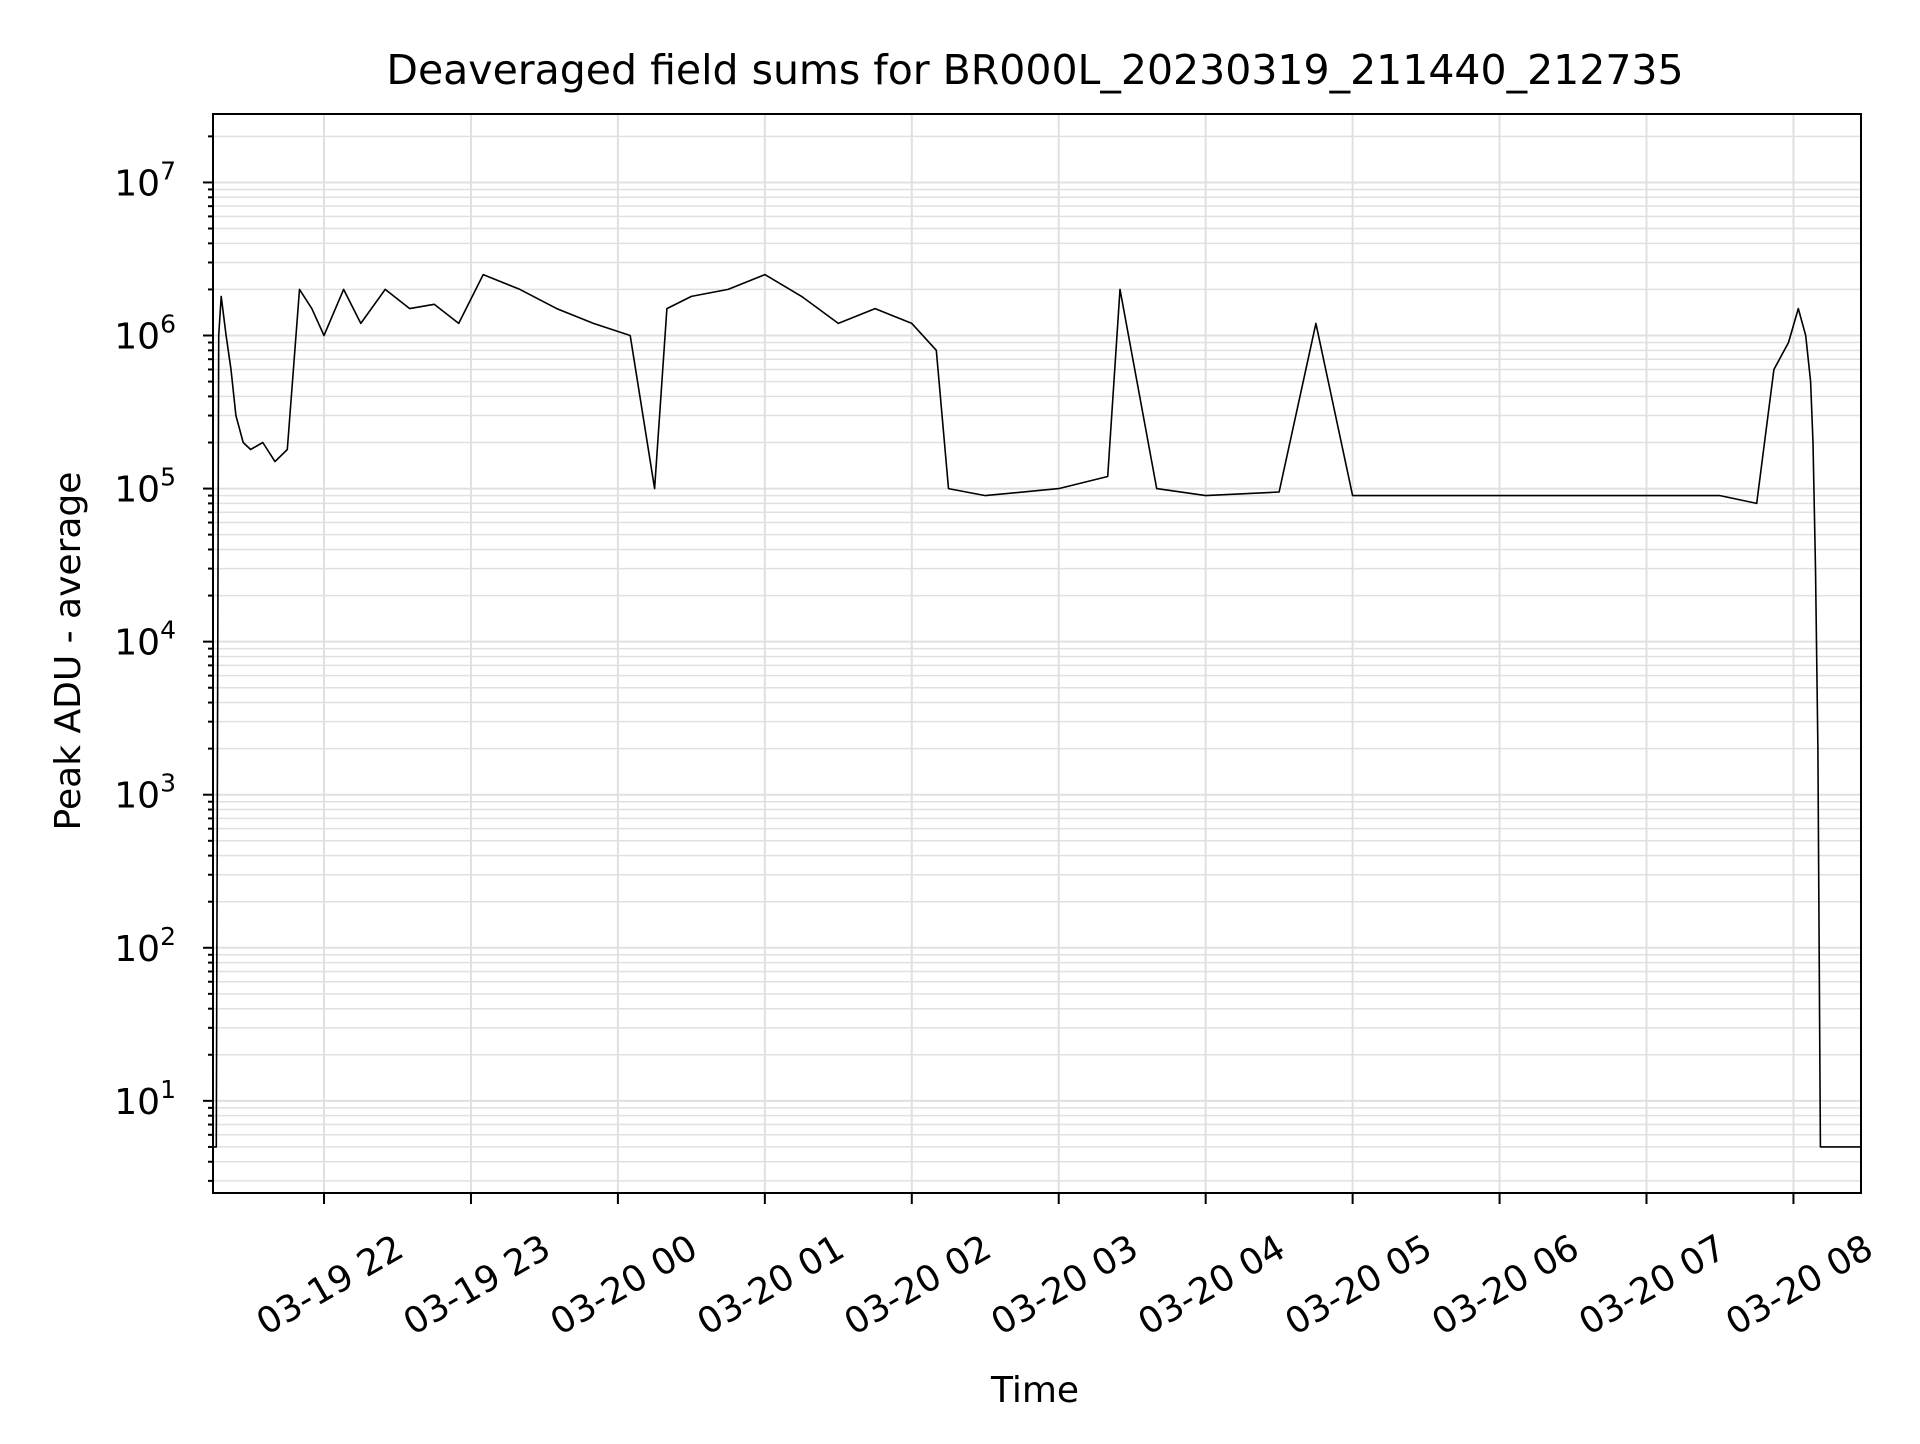 The height and width of the screenshot is (1444, 1920). Describe the element at coordinates (68, 651) in the screenshot. I see `y-axis-label: Peak ADU - average` at that location.